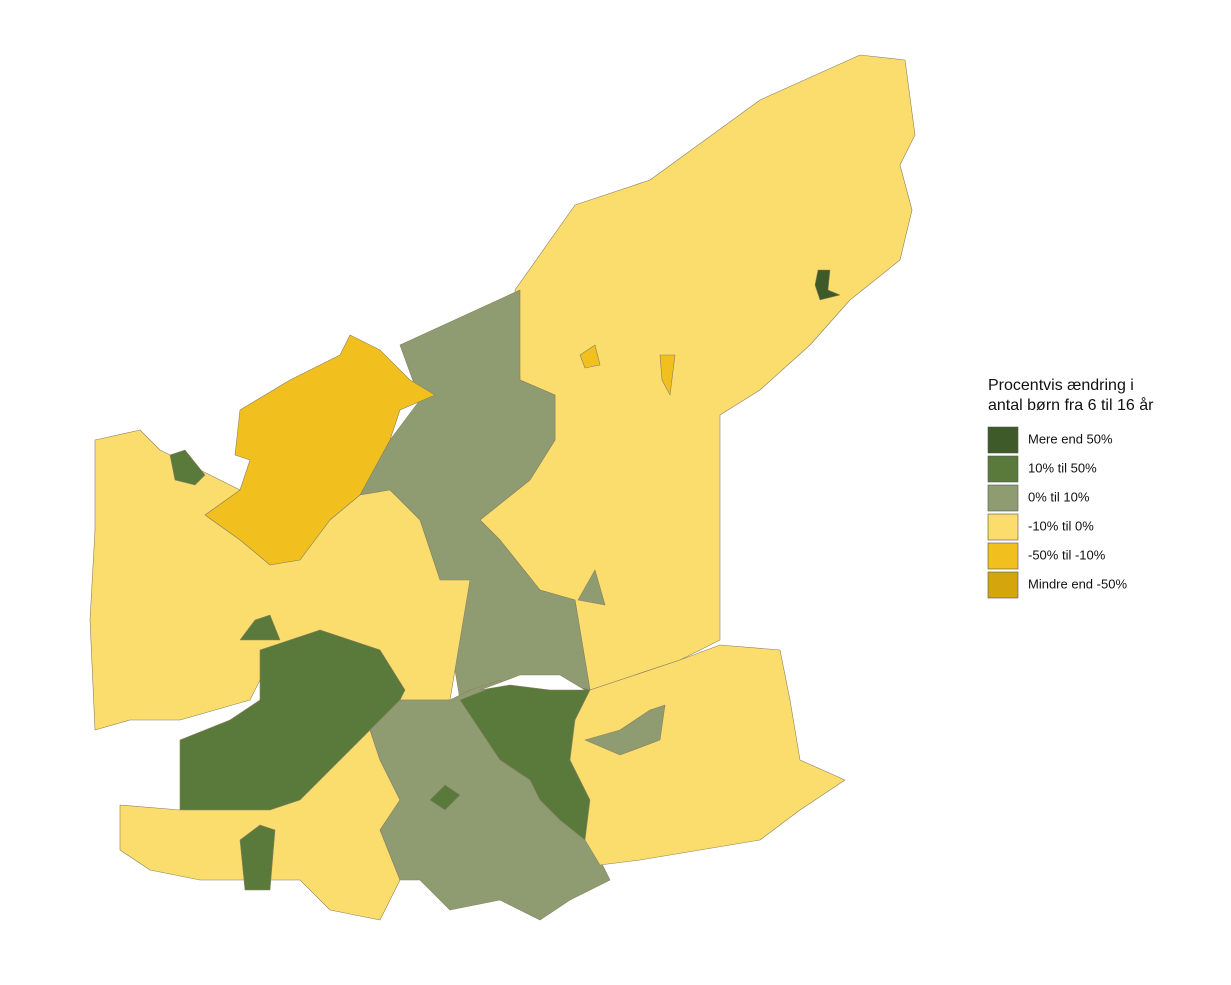 This screenshot has width=1231, height=985. Describe the element at coordinates (1070, 438) in the screenshot. I see `legend-label: Mere end 50%` at that location.